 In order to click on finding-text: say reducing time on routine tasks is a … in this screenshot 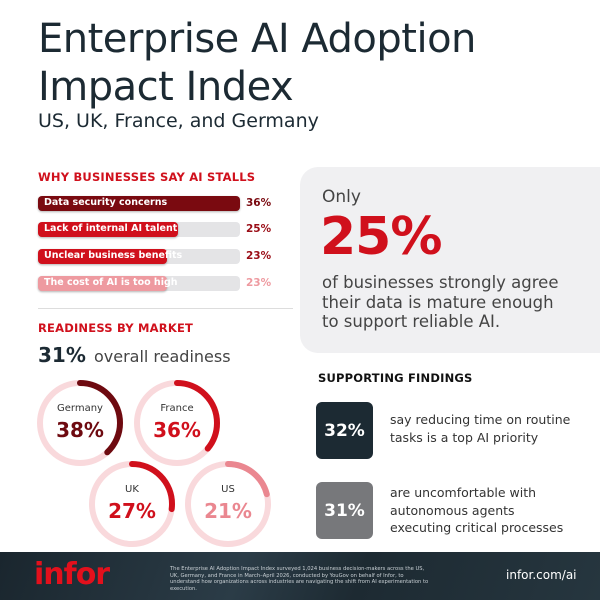, I will do `click(480, 428)`.